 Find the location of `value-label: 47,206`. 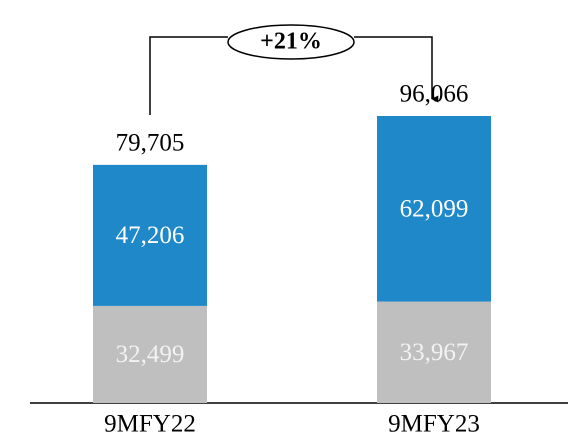

value-label: 47,206 is located at coordinates (150, 235).